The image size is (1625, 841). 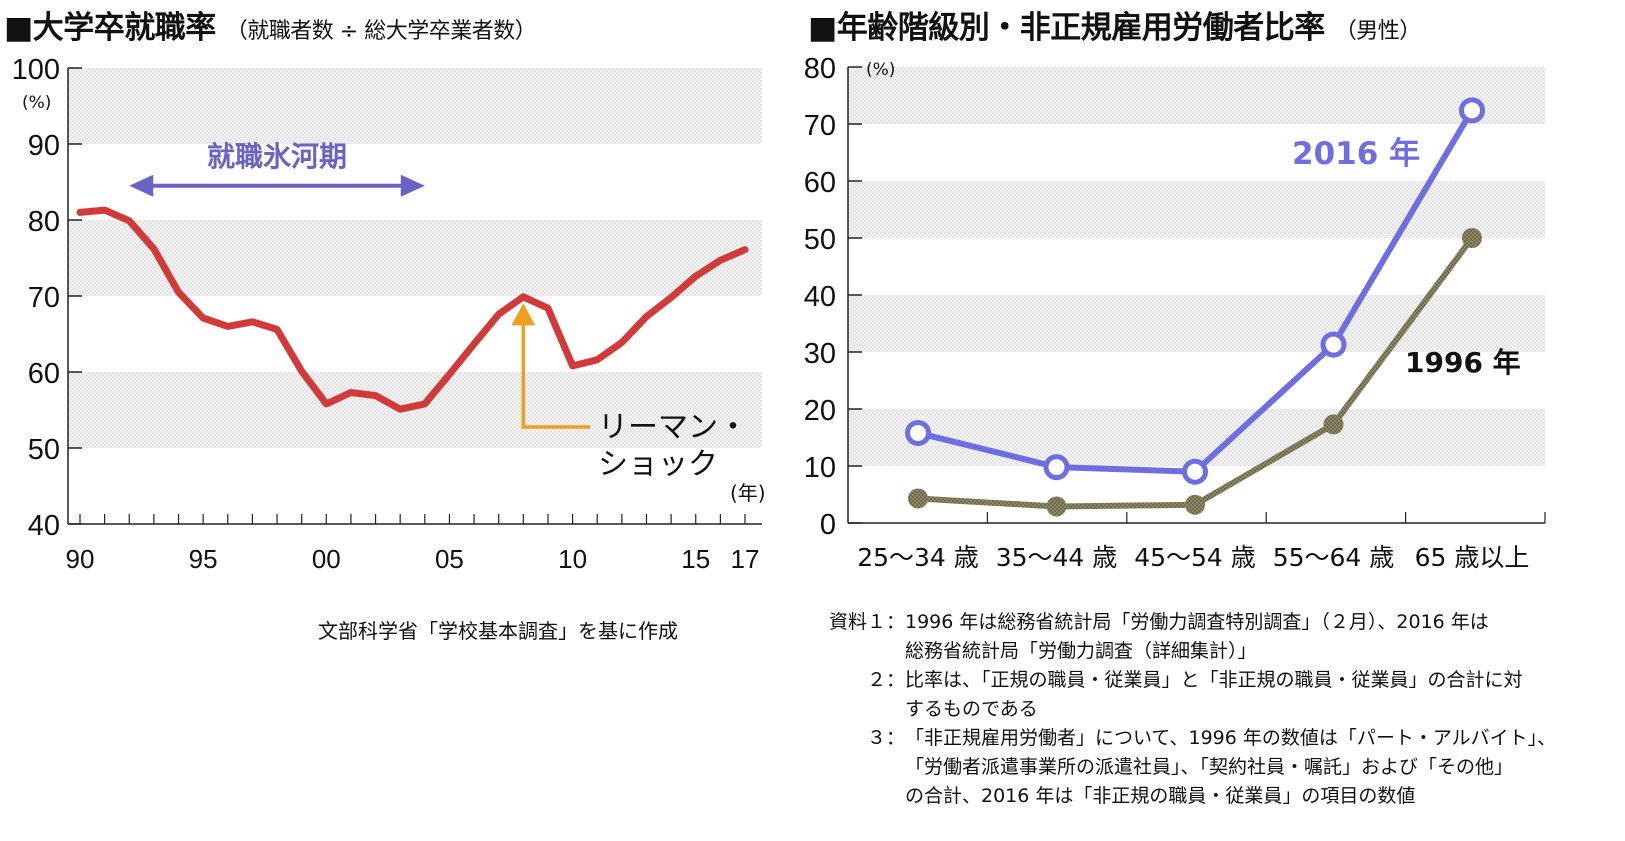 What do you see at coordinates (866, 622) in the screenshot?
I see `note-label: 資料１：` at bounding box center [866, 622].